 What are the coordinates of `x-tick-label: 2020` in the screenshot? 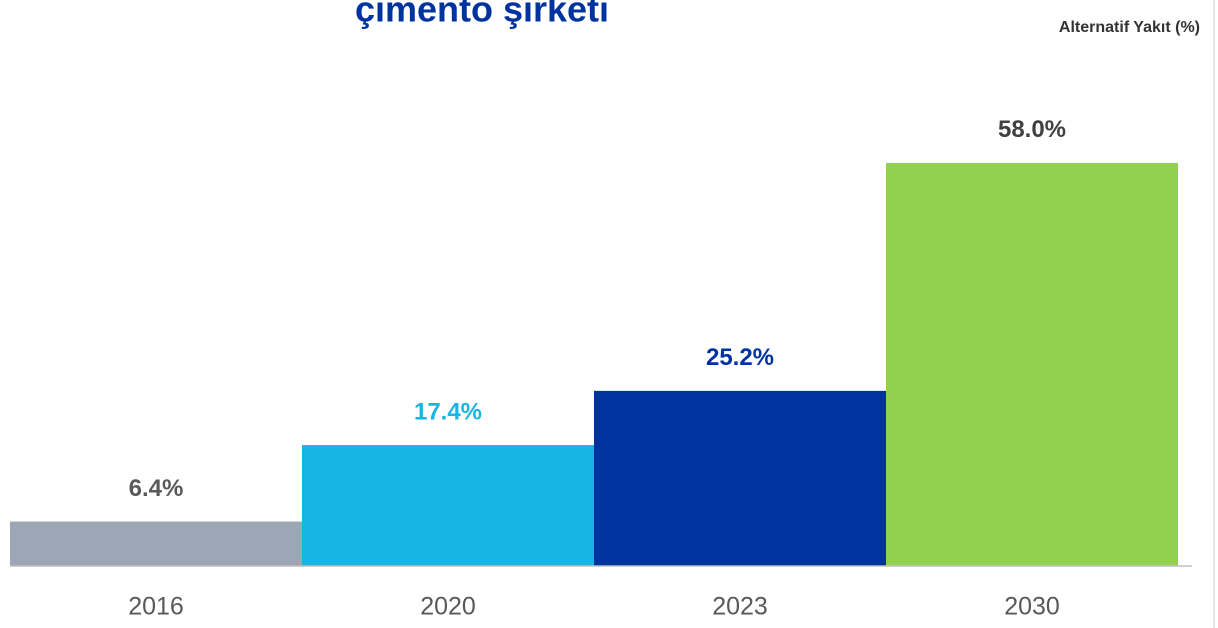 It's located at (448, 607).